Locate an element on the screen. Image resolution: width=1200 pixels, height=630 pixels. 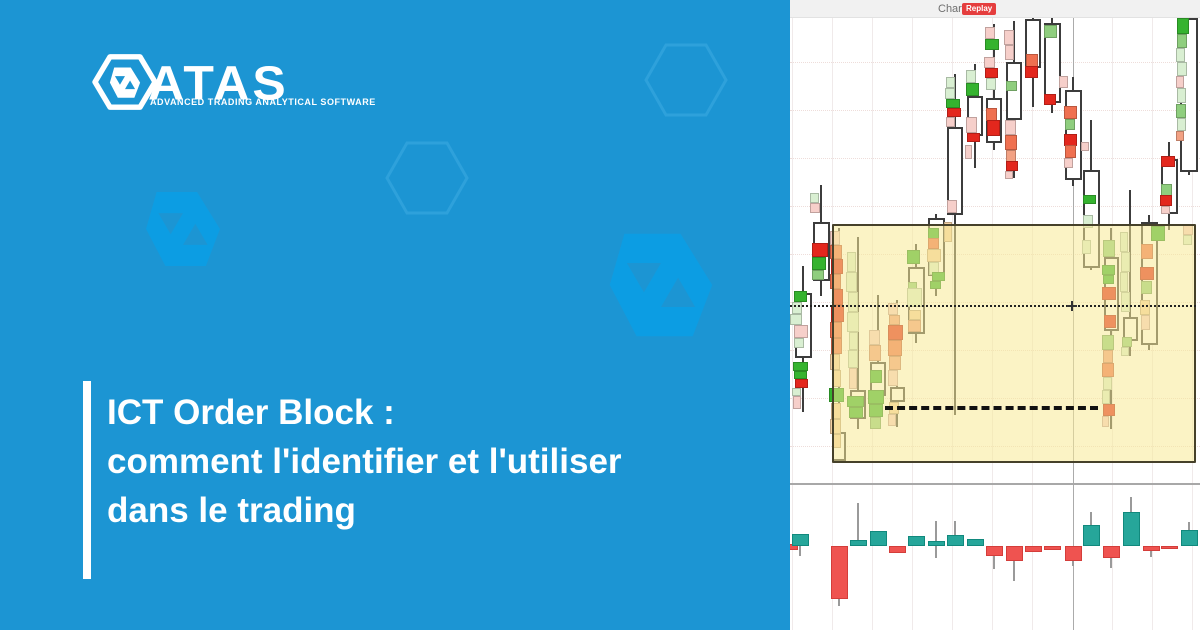
delta-bars-layer is located at coordinates (995, 558).